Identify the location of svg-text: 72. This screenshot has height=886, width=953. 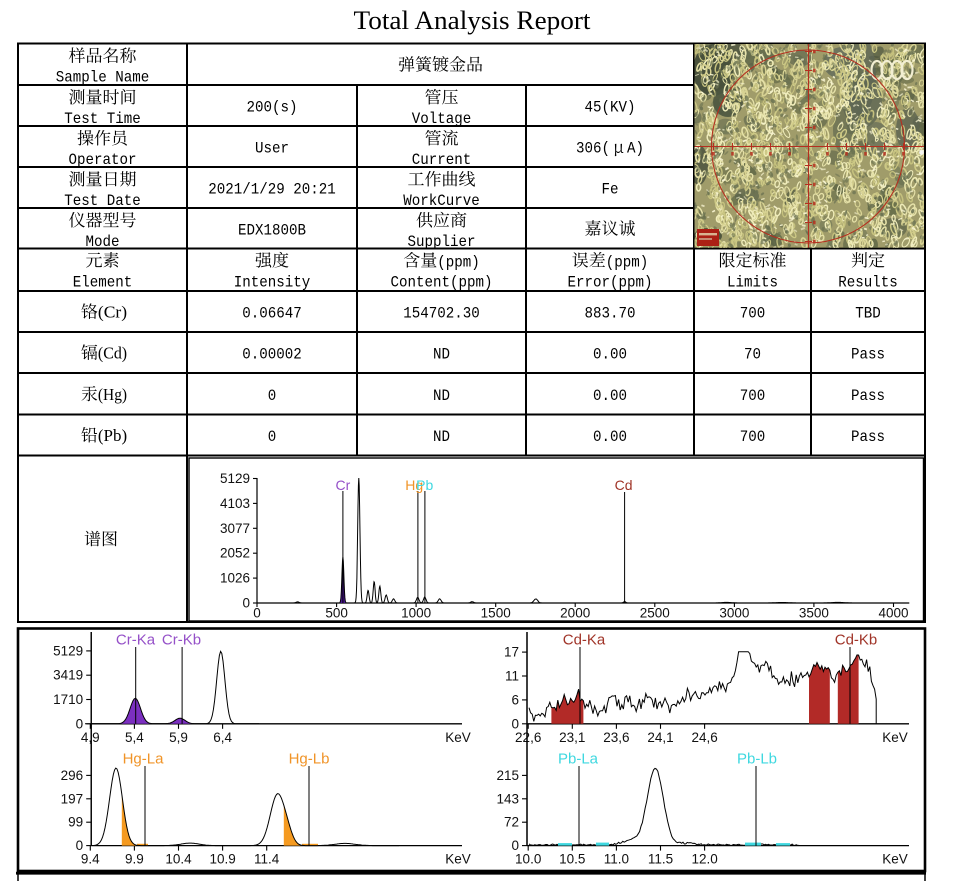
(511, 822).